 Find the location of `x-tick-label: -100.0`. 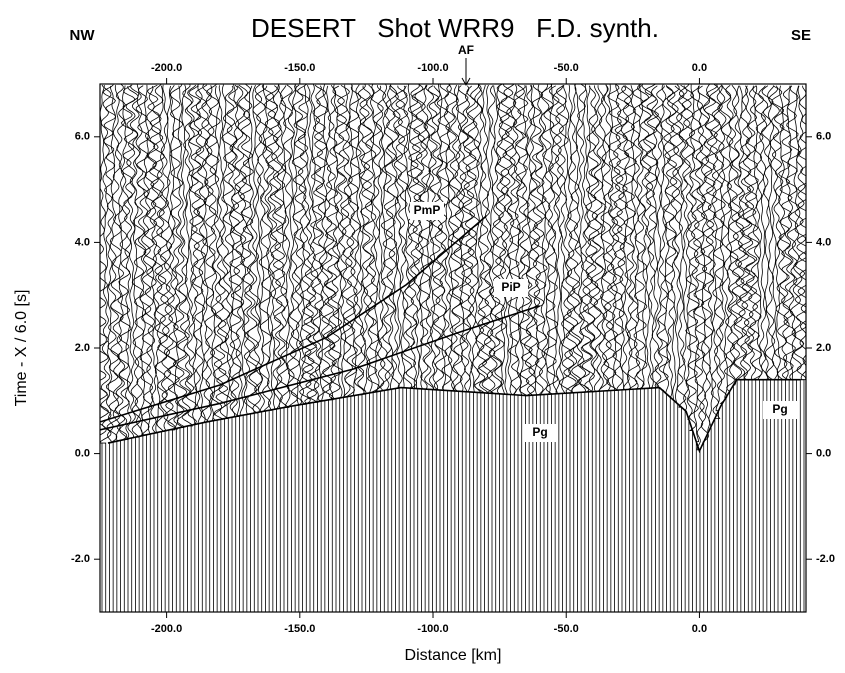

x-tick-label: -100.0 is located at coordinates (432, 629).